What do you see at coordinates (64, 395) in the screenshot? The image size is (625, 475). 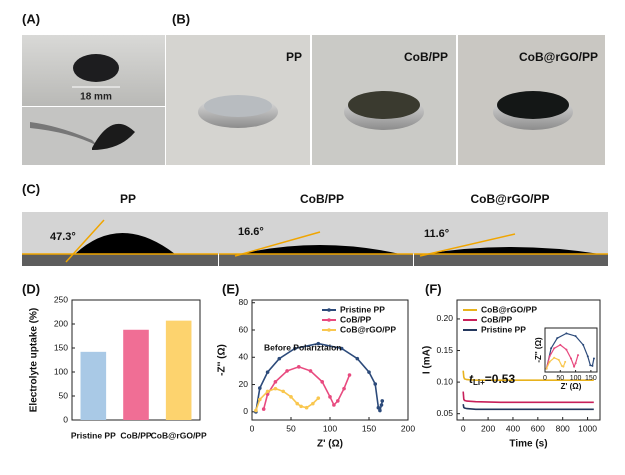 I see `y-tick-label: 50` at bounding box center [64, 395].